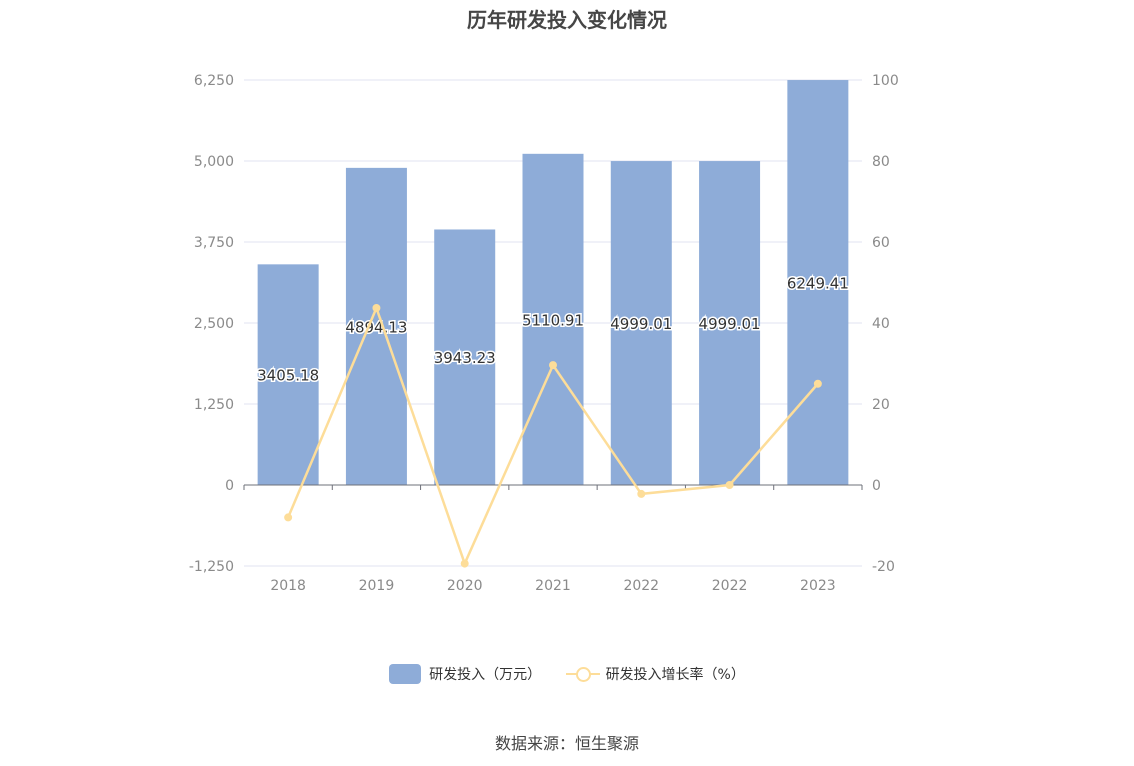  Describe the element at coordinates (567, 20) in the screenshot. I see `chart-title: 历年研发投入变化情况` at that location.